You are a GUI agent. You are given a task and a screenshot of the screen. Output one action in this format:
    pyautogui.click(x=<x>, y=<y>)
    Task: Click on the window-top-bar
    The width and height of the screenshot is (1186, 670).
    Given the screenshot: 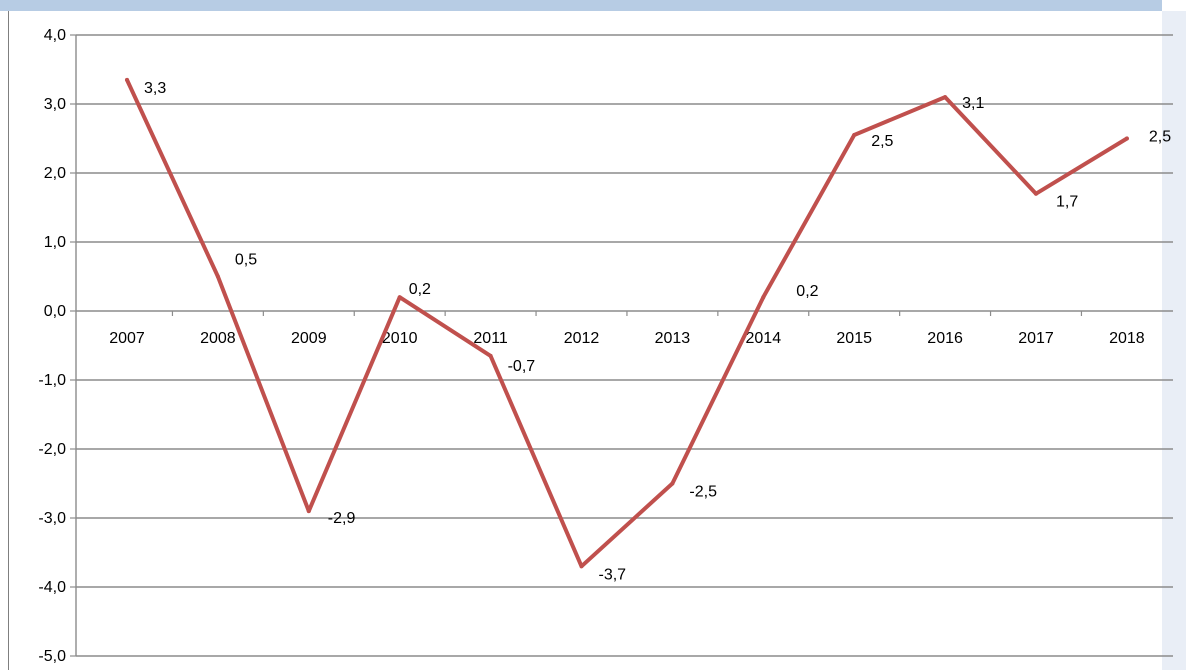 What is the action you would take?
    pyautogui.click(x=581, y=5)
    